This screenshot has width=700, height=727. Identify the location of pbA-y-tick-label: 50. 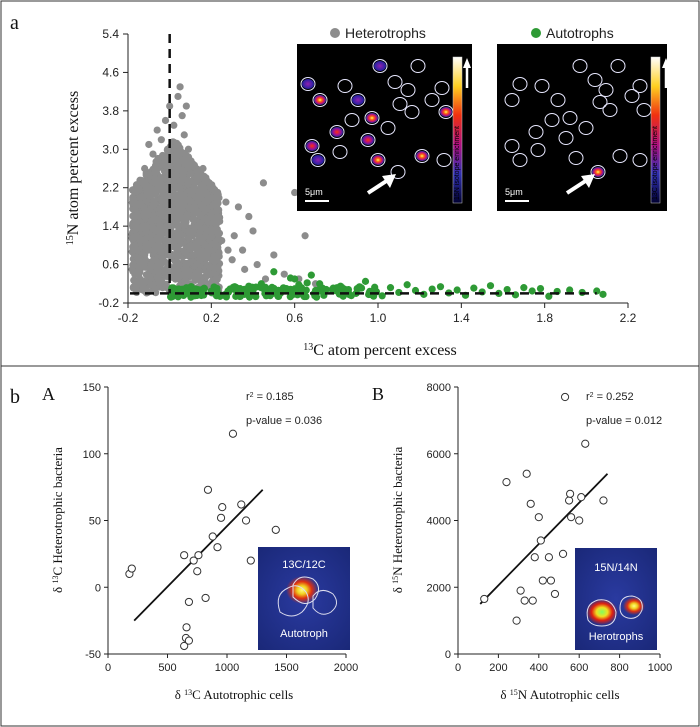
(95, 522).